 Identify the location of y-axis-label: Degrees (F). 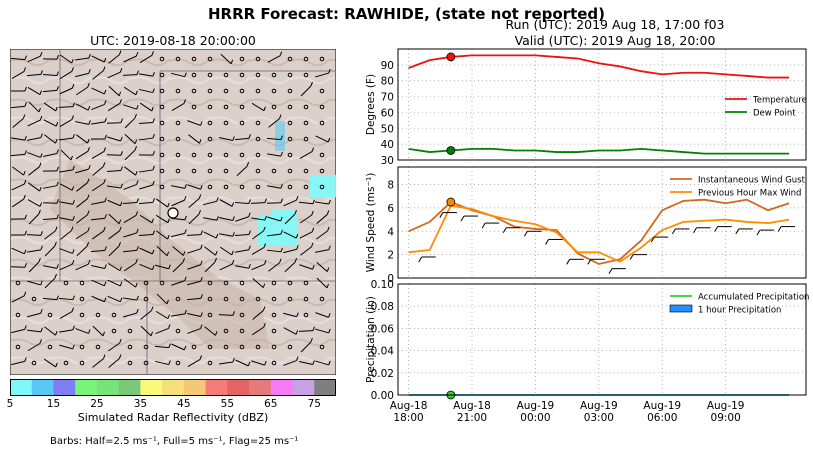
(371, 104).